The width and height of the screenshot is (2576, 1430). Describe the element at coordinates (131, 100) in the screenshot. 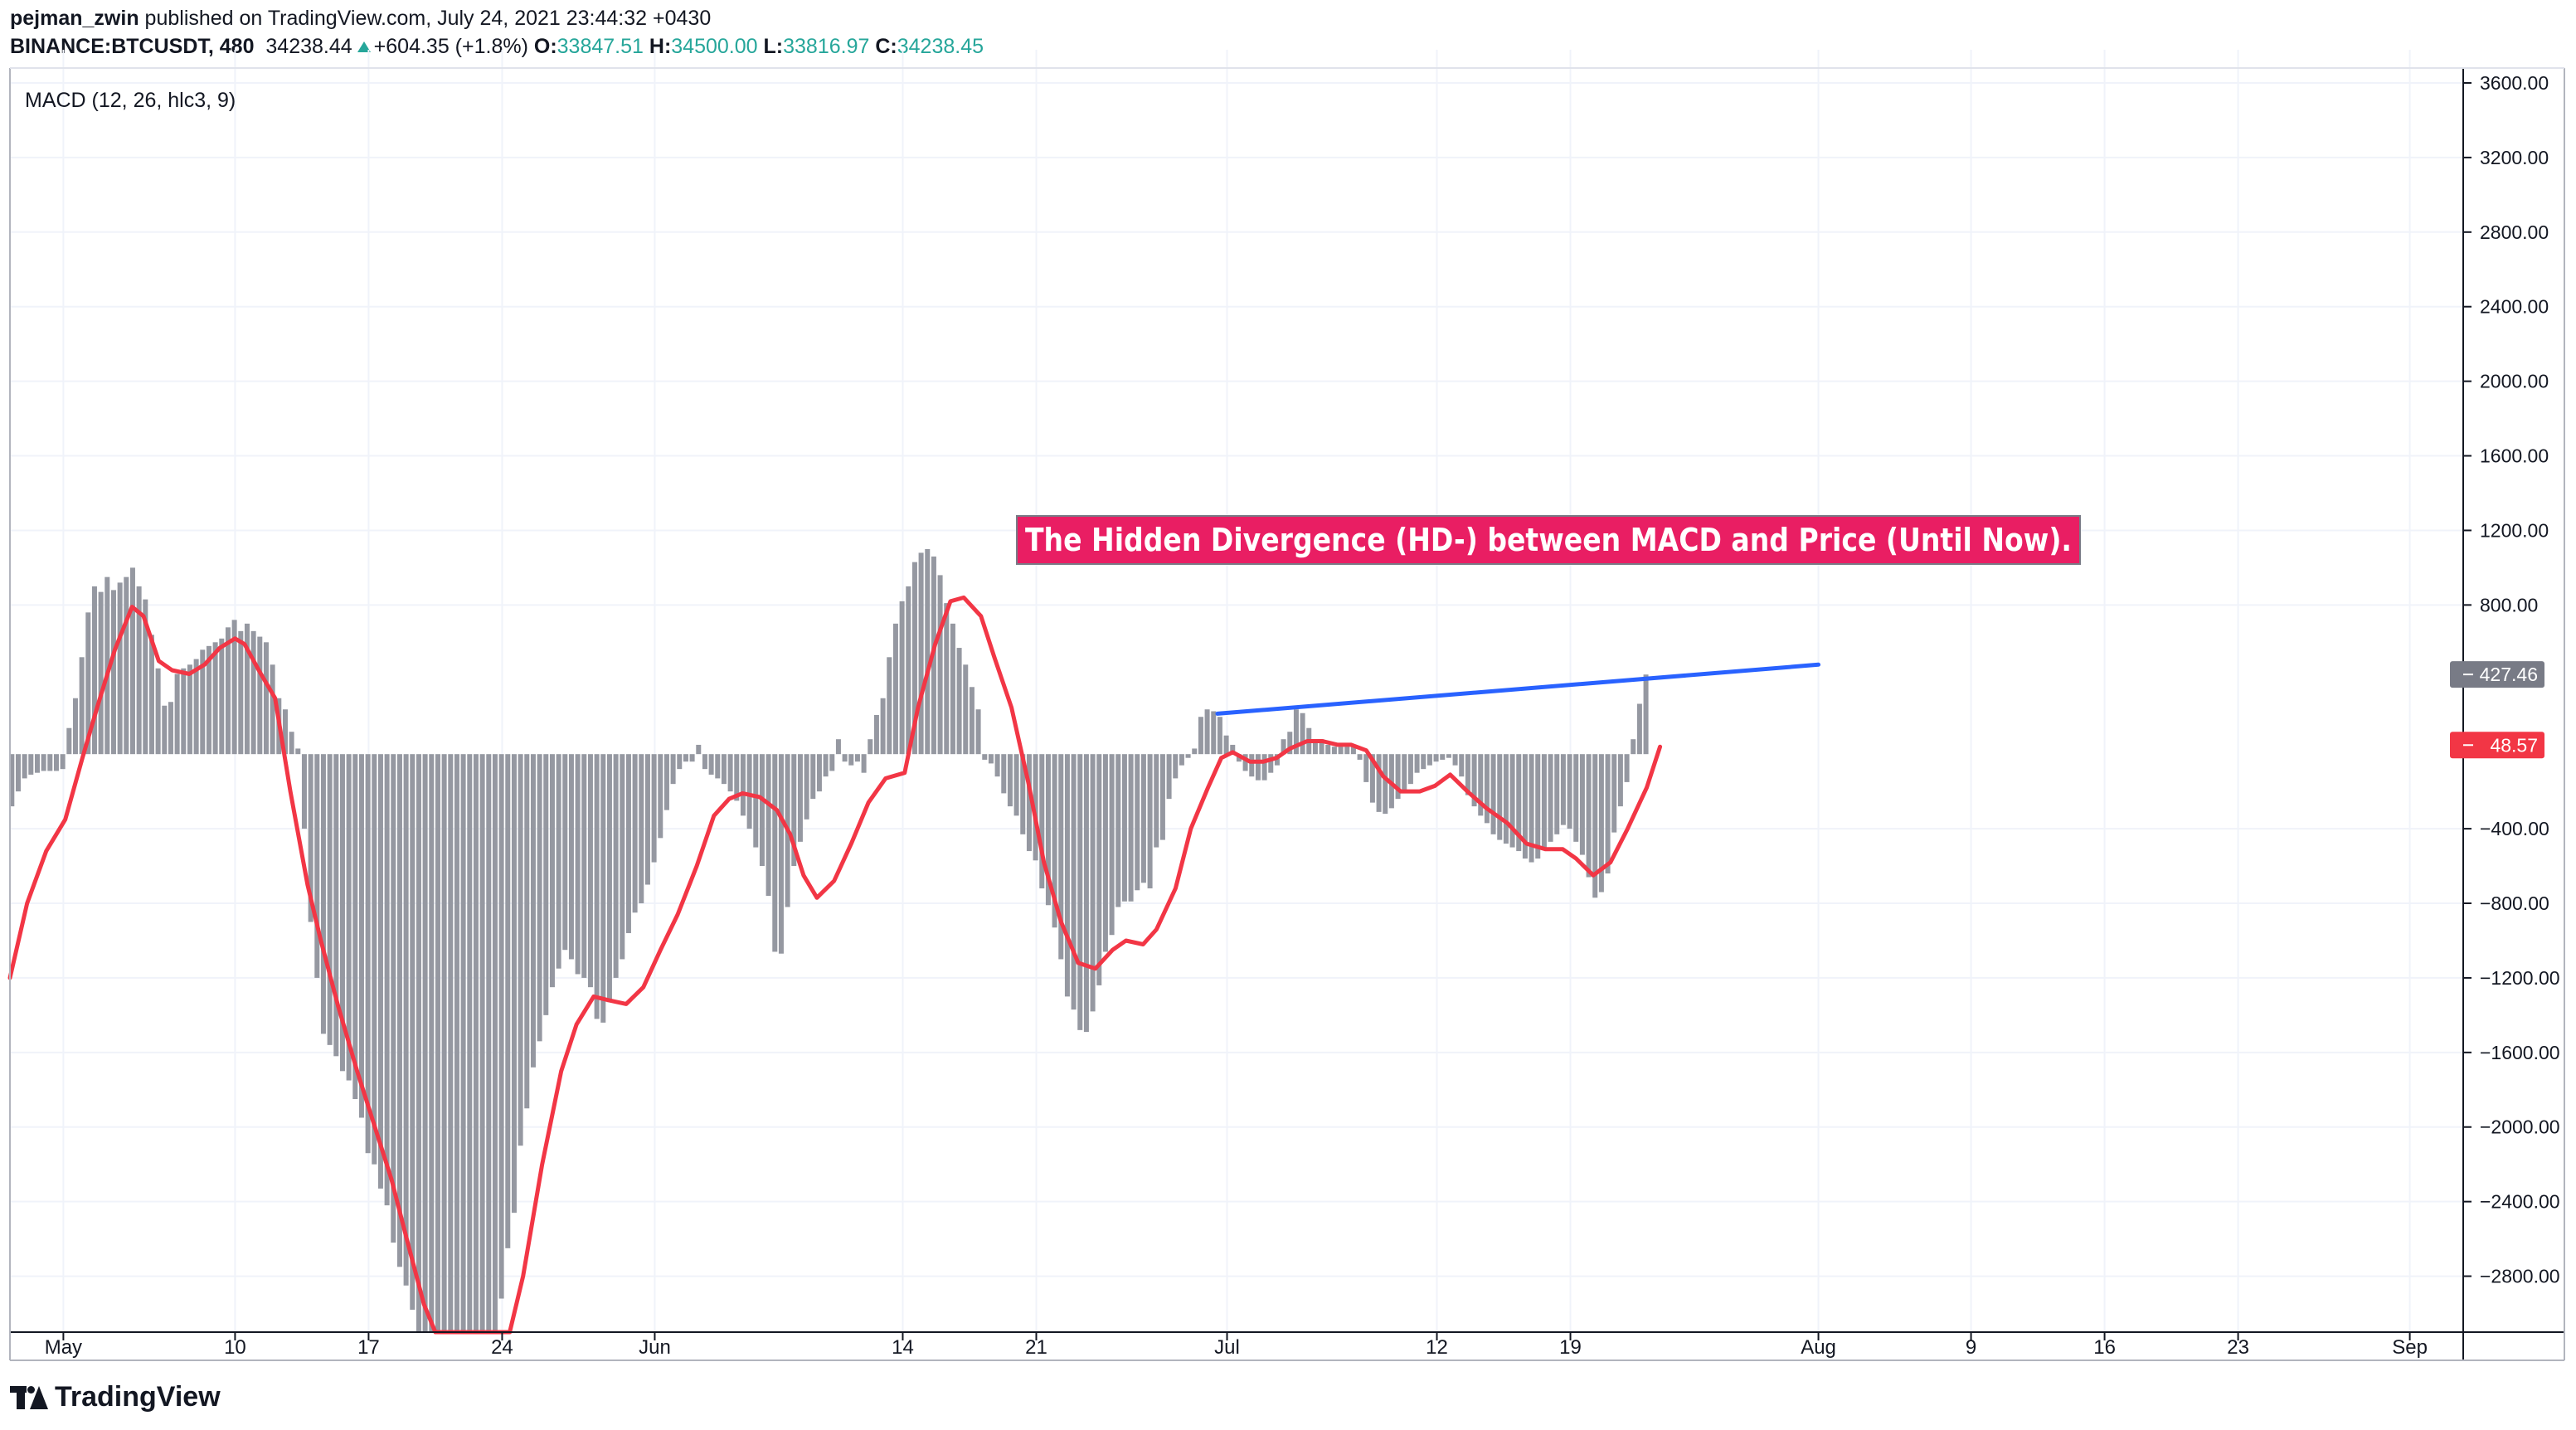

I see `indicator-label: MACD (12, 26, hlc3, 9)` at that location.